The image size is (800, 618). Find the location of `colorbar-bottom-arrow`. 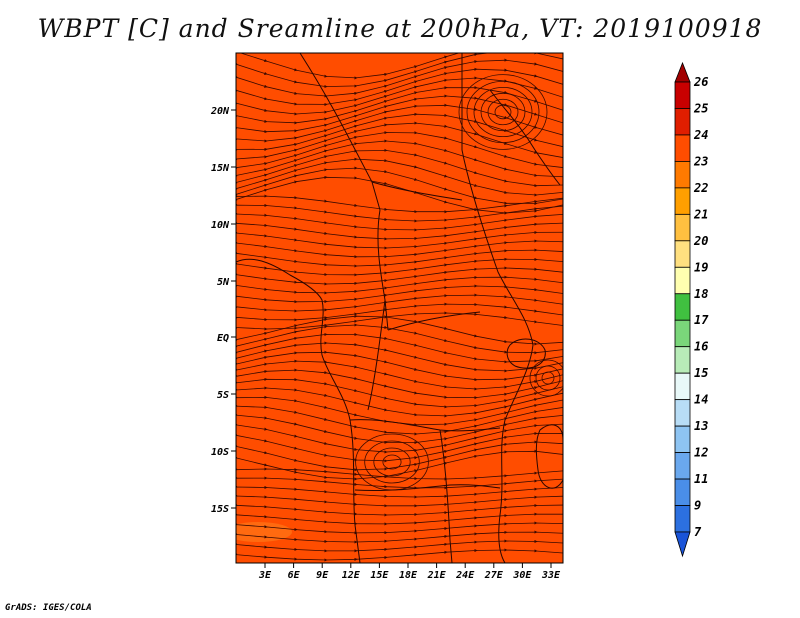

colorbar-bottom-arrow is located at coordinates (682, 544).